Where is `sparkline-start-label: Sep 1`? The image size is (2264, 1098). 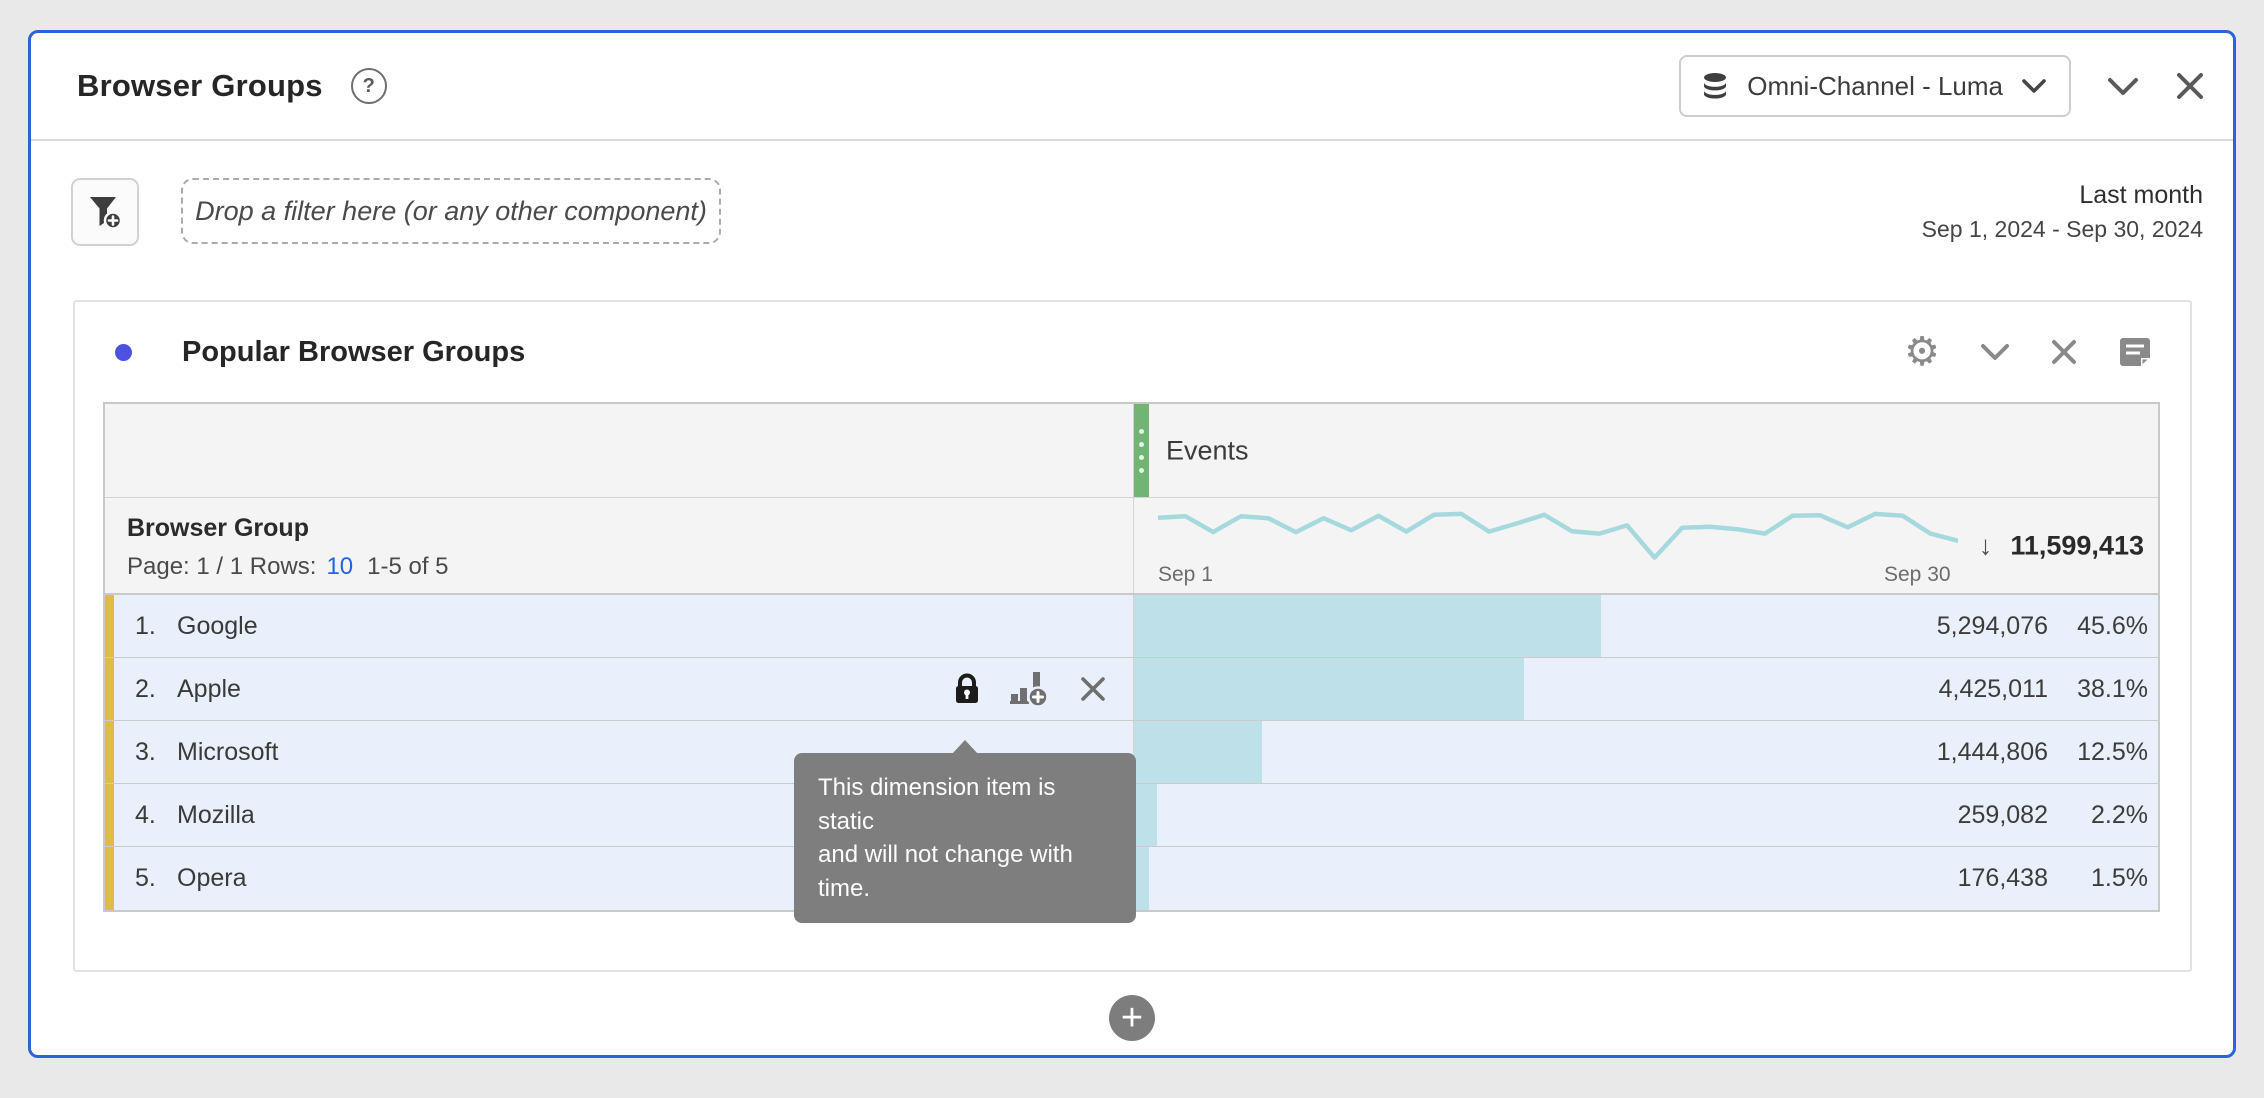 sparkline-start-label: Sep 1 is located at coordinates (1185, 574).